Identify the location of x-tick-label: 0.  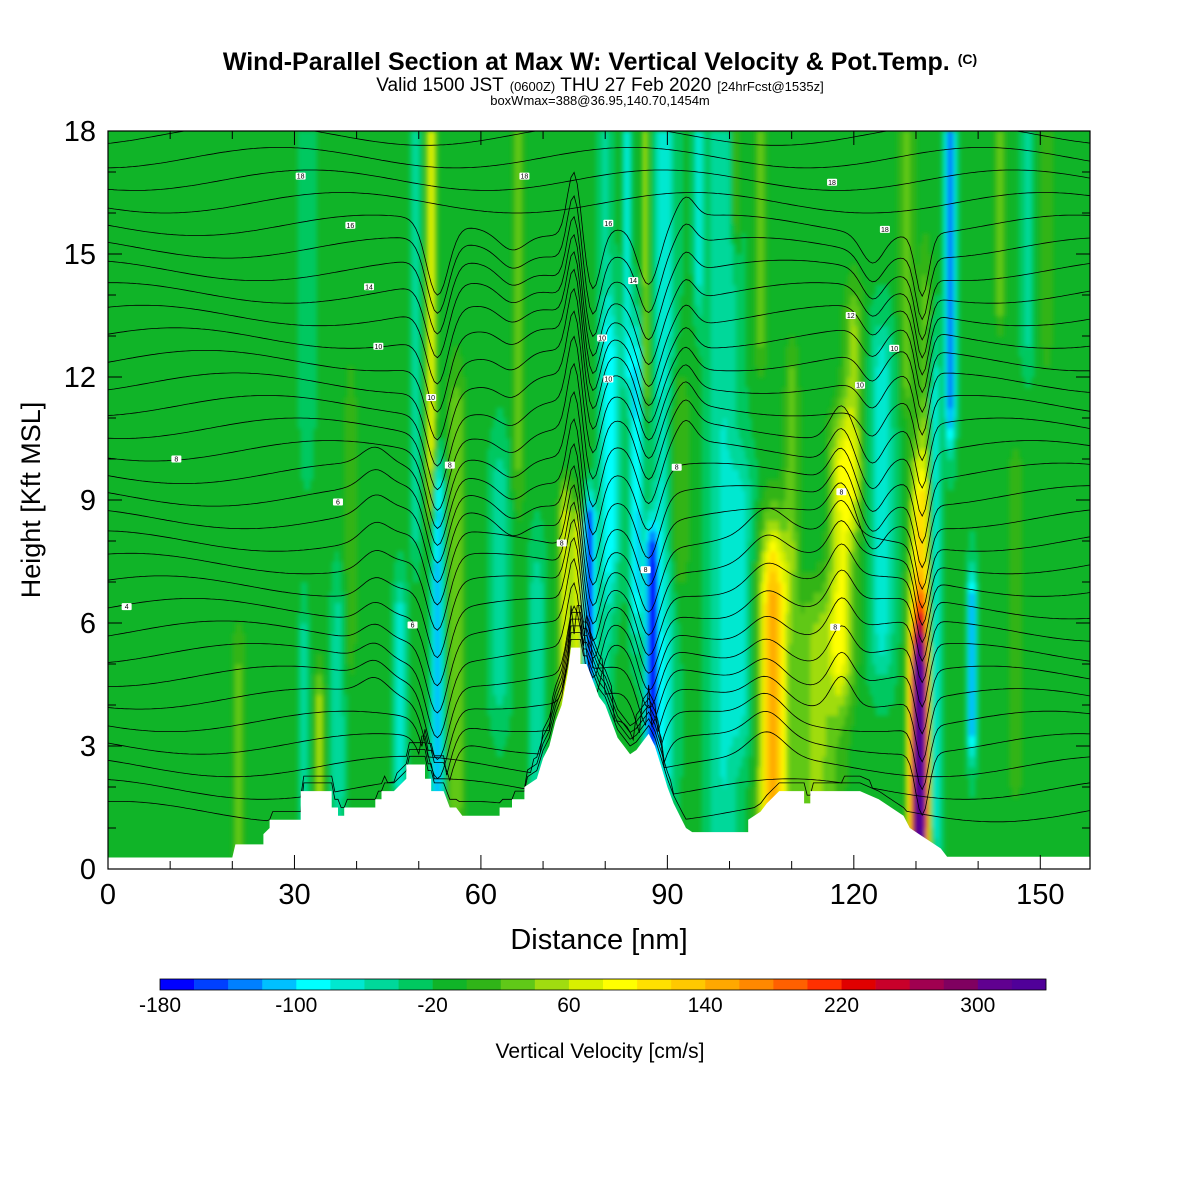
(108, 895).